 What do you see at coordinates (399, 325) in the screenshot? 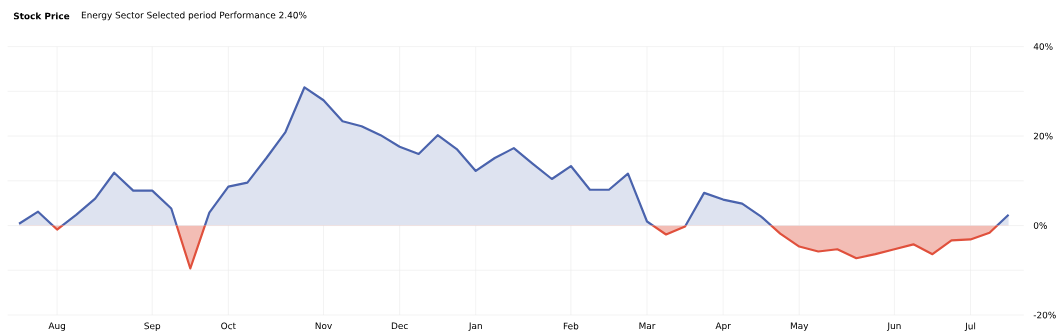
I see `x-tick-label: Dec` at bounding box center [399, 325].